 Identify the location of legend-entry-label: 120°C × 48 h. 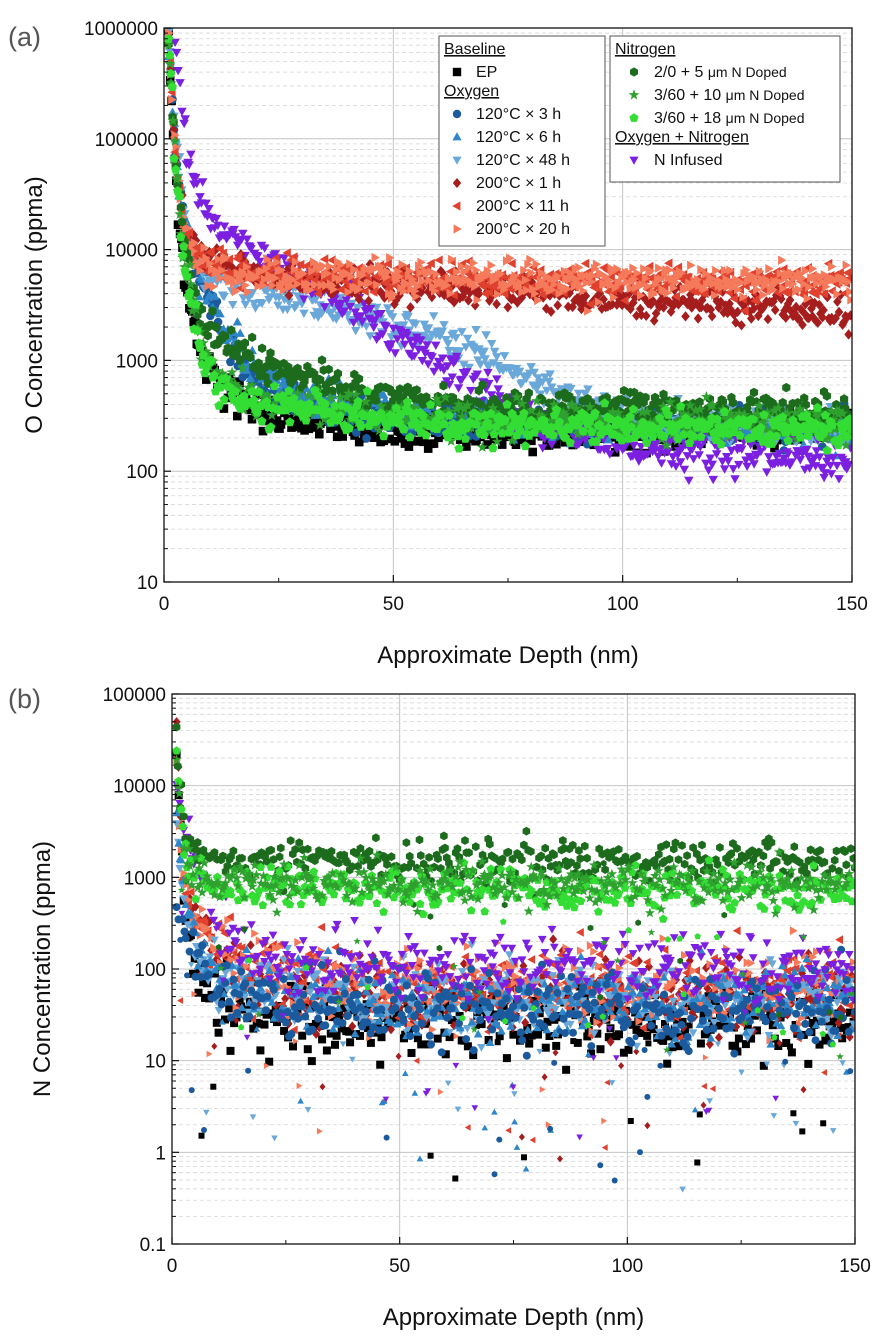
(523, 160).